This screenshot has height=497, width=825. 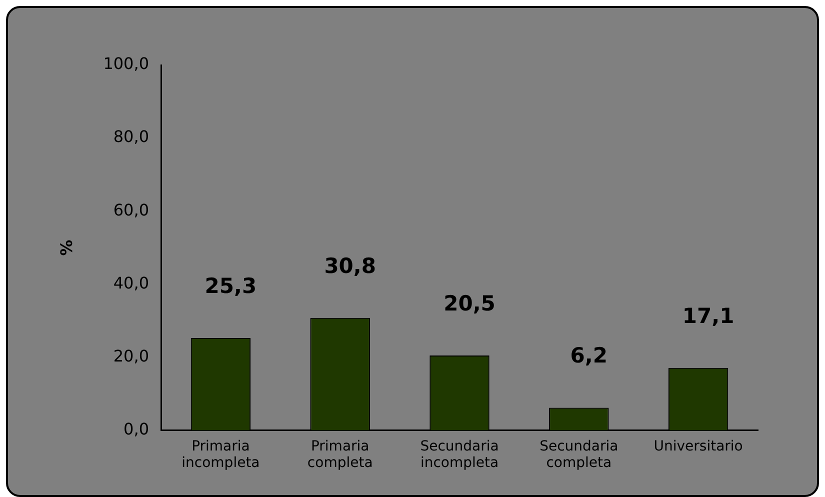 I want to click on y-tick-label: 80,0, so click(x=131, y=136).